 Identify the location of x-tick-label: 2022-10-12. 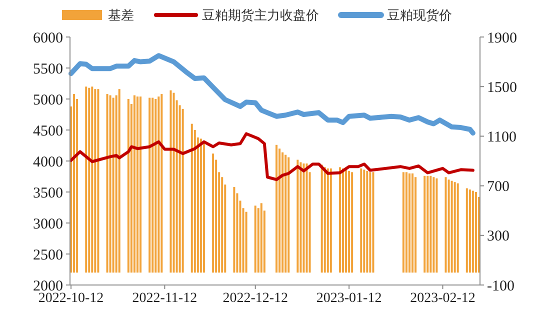
(71, 298).